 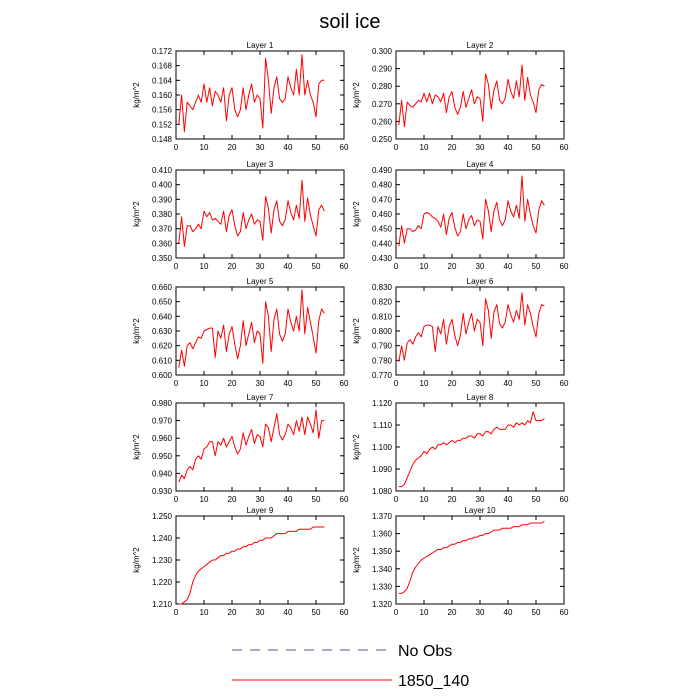 I want to click on y-tick-label: 0.152, so click(x=162, y=124).